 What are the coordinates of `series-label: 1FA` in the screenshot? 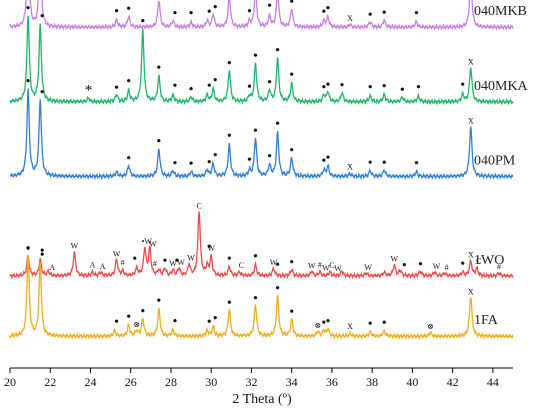 It's located at (486, 320).